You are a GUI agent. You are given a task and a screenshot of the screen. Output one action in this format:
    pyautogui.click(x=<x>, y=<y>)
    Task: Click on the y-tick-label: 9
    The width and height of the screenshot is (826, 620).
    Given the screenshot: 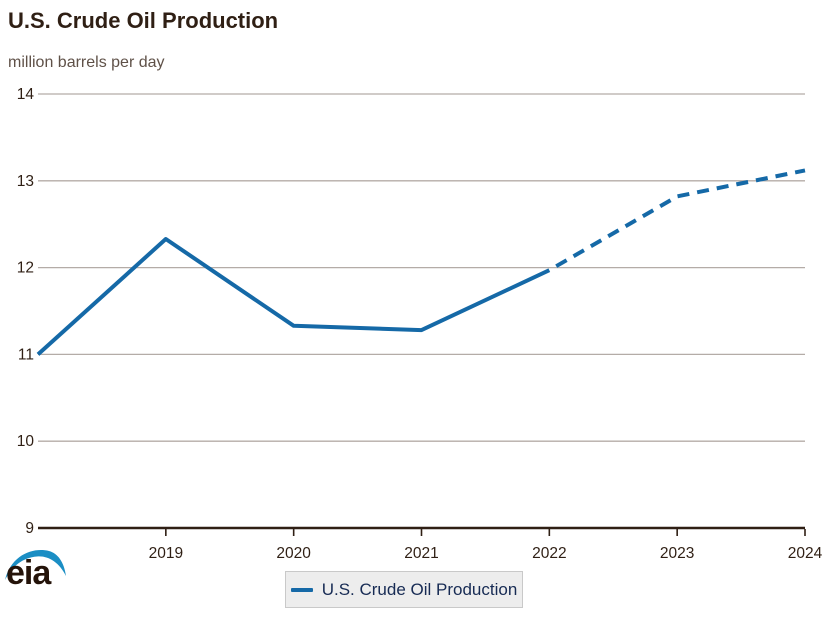 What is the action you would take?
    pyautogui.click(x=29, y=528)
    